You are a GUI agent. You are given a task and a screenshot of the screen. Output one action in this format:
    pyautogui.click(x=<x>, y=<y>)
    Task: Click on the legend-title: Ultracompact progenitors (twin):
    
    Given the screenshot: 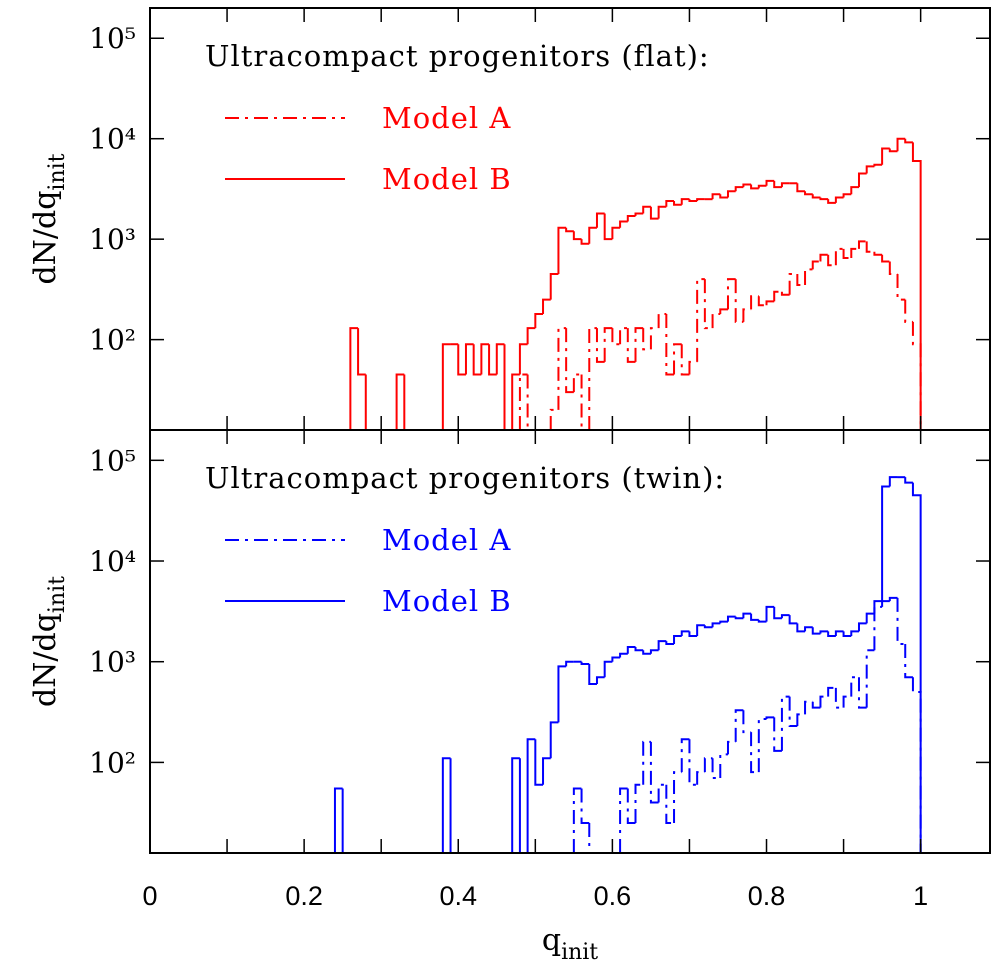 What is the action you would take?
    pyautogui.click(x=465, y=478)
    